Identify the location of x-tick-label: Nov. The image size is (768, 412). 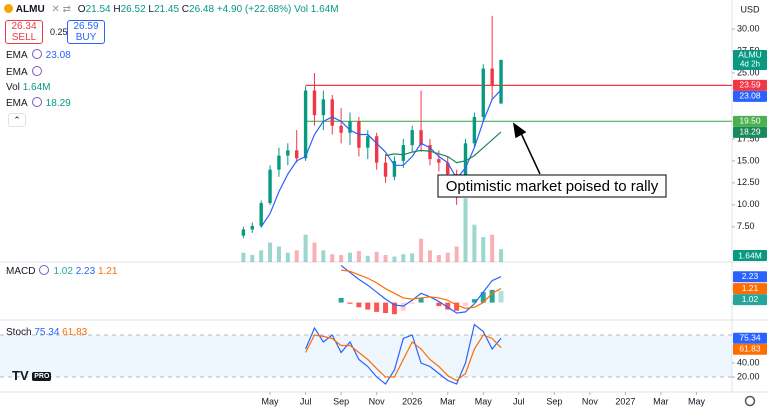
(377, 401).